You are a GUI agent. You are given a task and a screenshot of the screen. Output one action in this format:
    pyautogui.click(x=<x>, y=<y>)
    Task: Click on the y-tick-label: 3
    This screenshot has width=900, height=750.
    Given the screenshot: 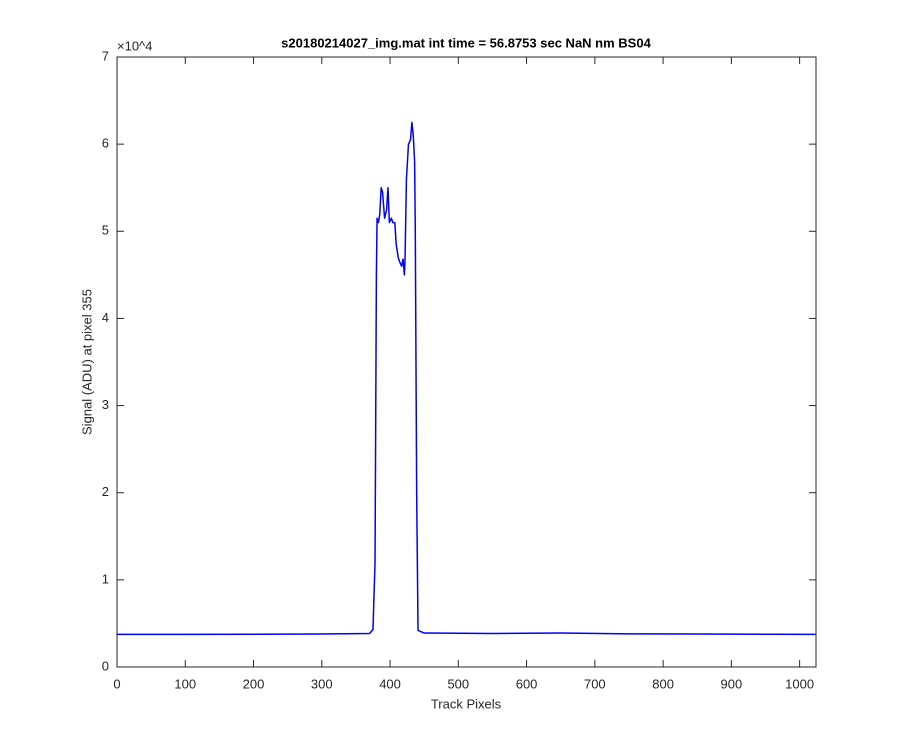 What is the action you would take?
    pyautogui.click(x=105, y=404)
    